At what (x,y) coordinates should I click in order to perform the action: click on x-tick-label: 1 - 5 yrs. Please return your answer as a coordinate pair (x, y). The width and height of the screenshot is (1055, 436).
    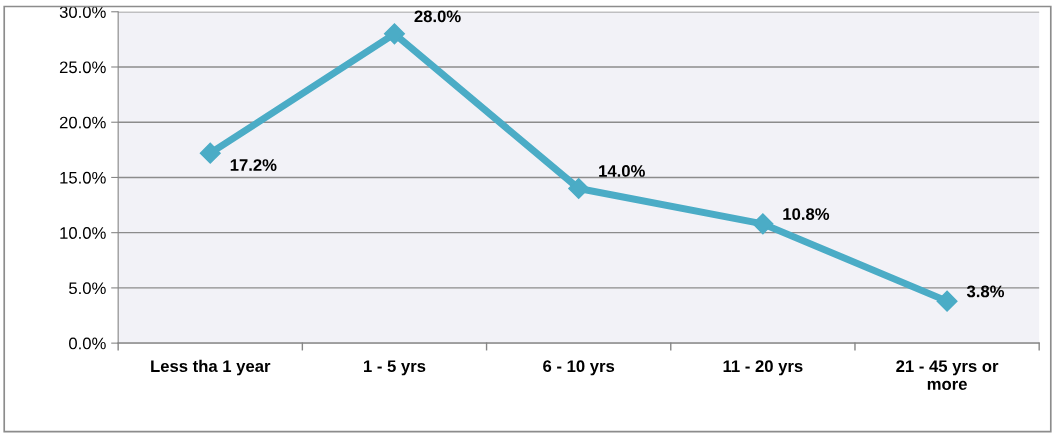
    Looking at the image, I should click on (395, 368).